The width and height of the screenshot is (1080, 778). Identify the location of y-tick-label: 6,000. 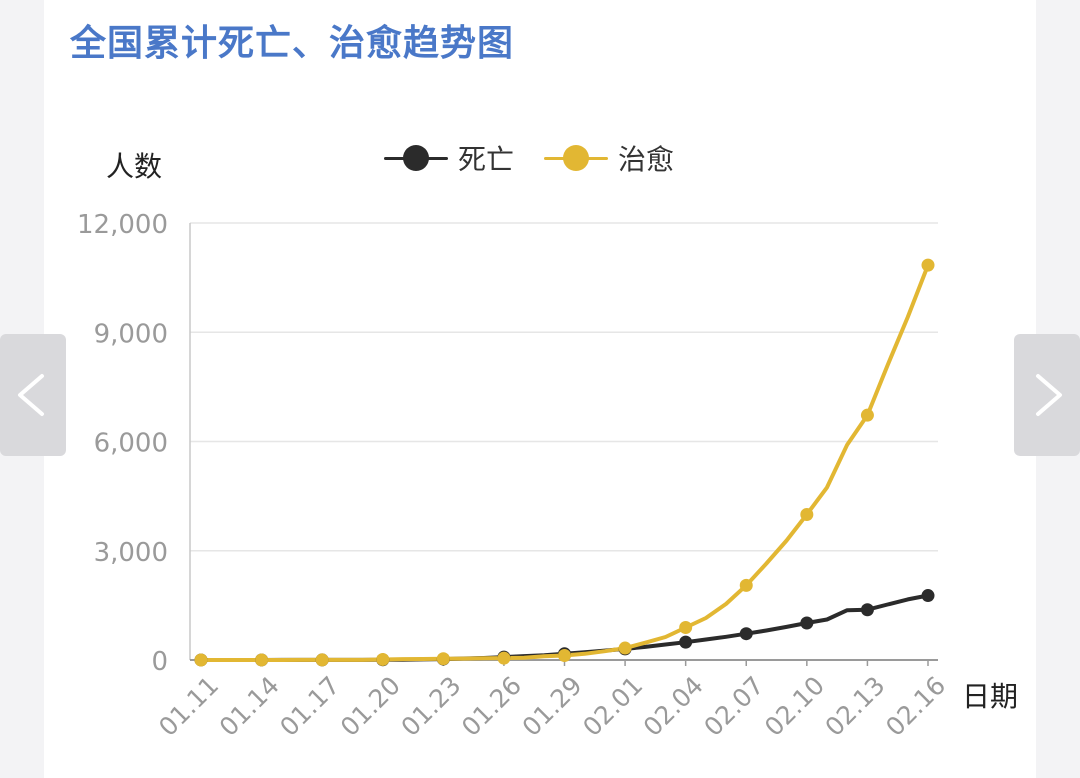
(131, 444).